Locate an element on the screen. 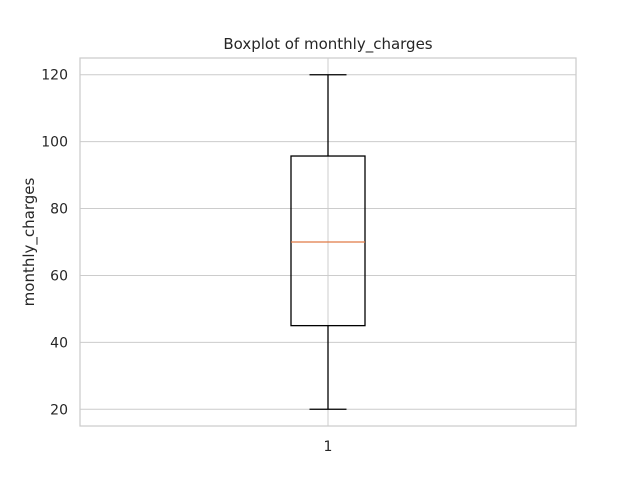  y-tick-label: 80 is located at coordinates (59, 210).